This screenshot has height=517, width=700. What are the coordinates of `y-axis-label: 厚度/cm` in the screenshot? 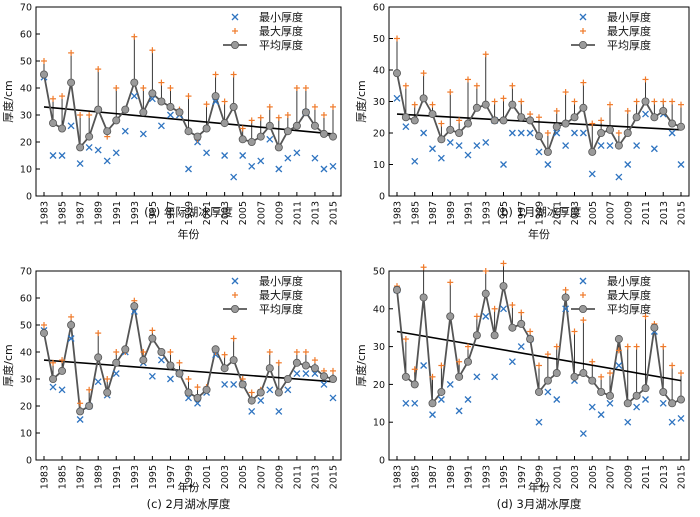 It's located at (361, 101).